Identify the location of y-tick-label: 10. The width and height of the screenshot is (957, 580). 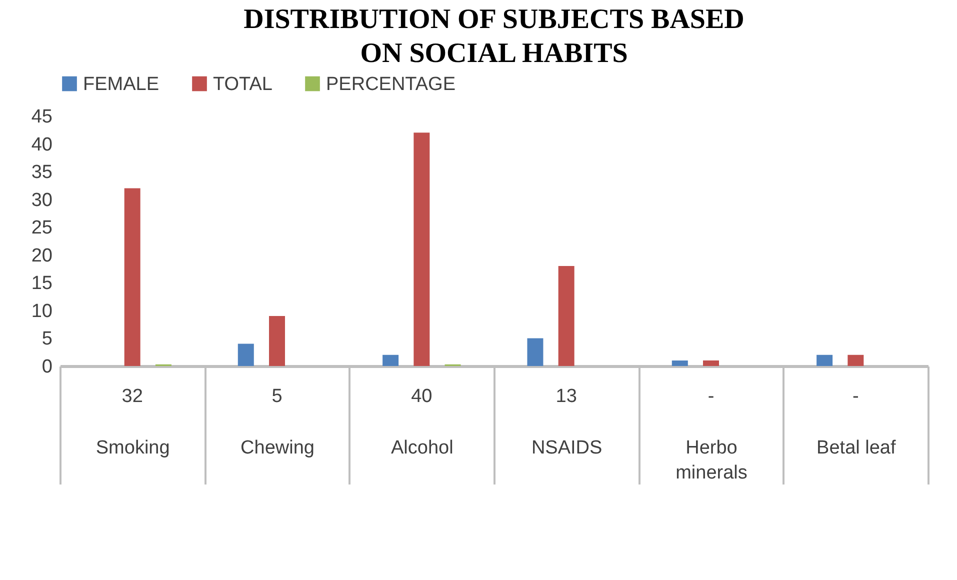
(41, 311).